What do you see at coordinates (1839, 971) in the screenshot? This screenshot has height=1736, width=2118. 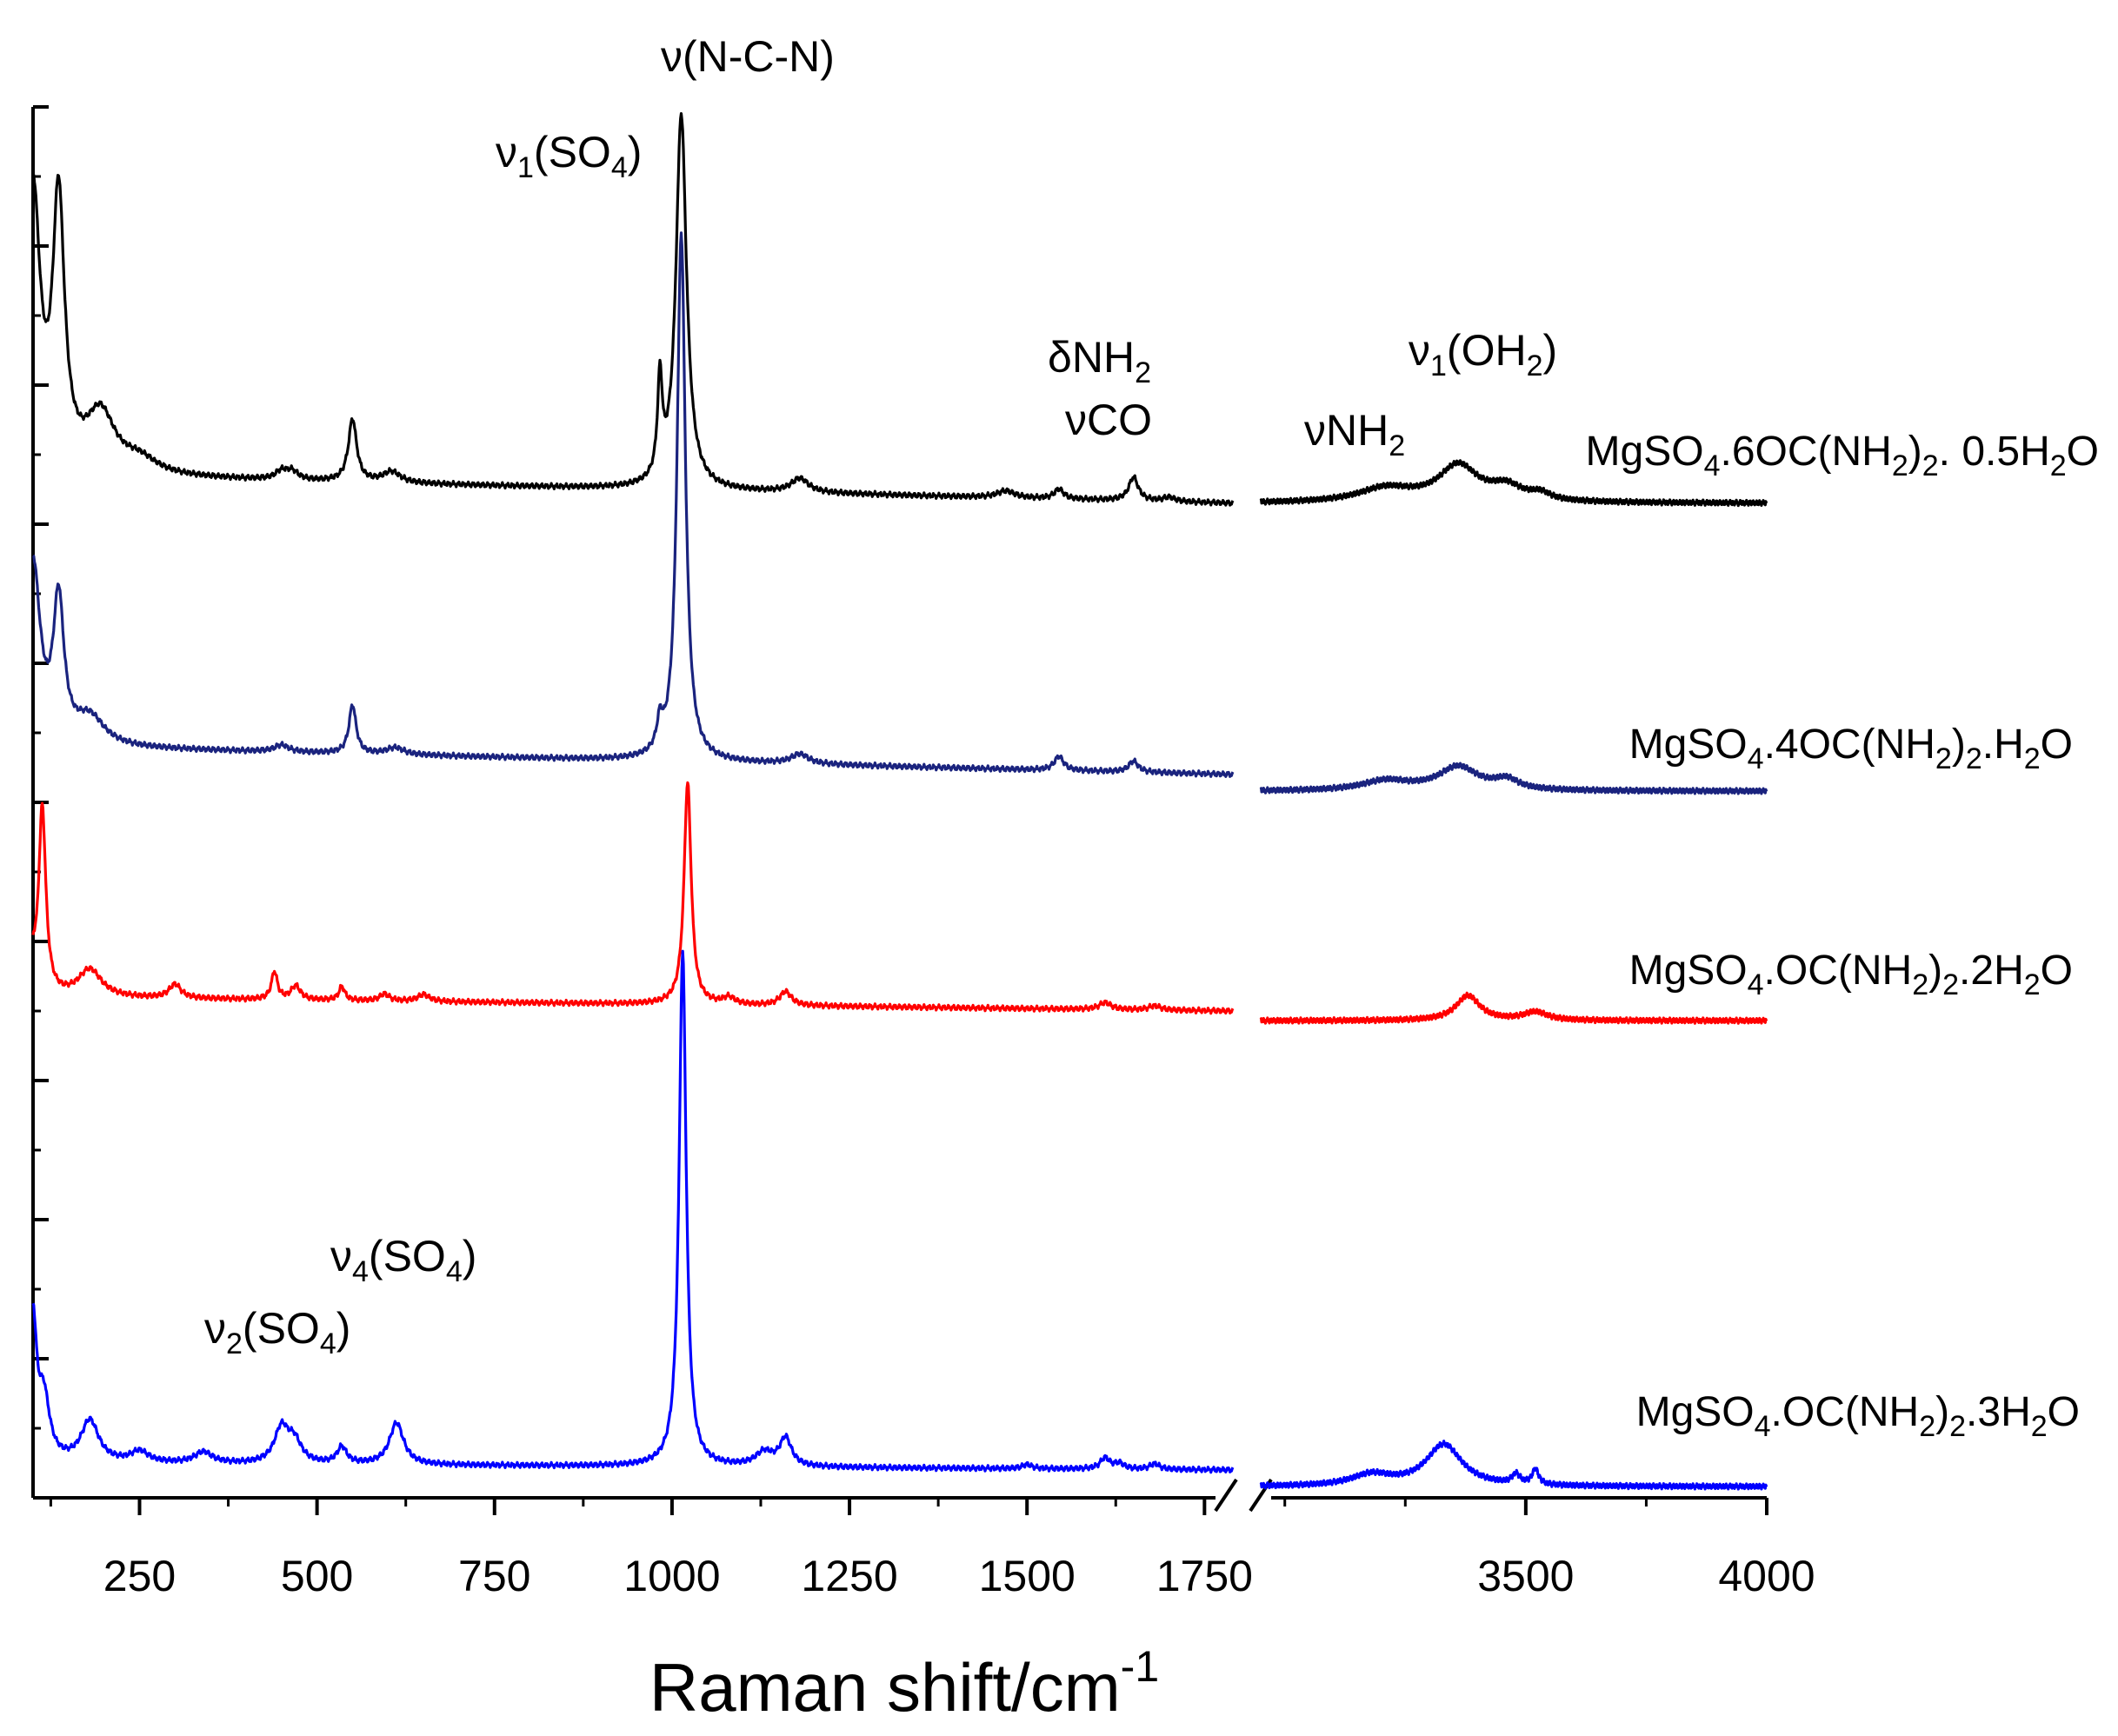 I see `label-text: .OC(NH` at bounding box center [1839, 971].